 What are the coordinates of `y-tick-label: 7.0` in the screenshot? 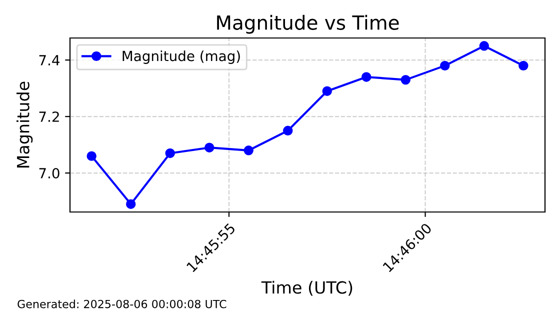 It's located at (49, 173).